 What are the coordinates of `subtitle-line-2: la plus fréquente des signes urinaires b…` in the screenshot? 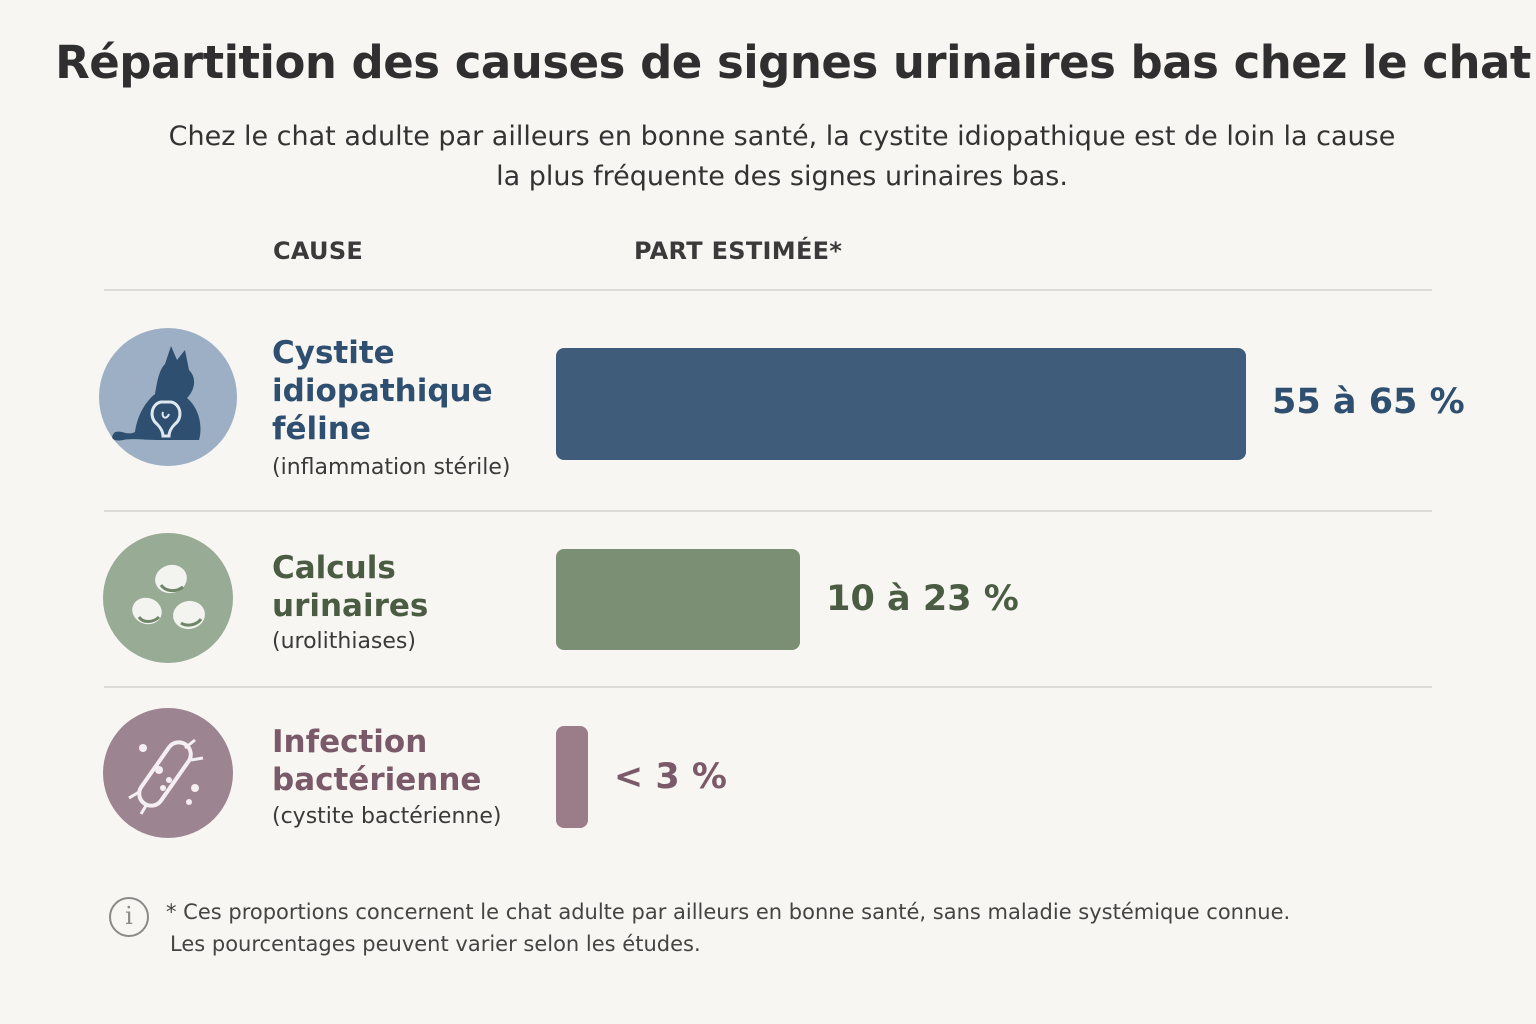 It's located at (782, 176).